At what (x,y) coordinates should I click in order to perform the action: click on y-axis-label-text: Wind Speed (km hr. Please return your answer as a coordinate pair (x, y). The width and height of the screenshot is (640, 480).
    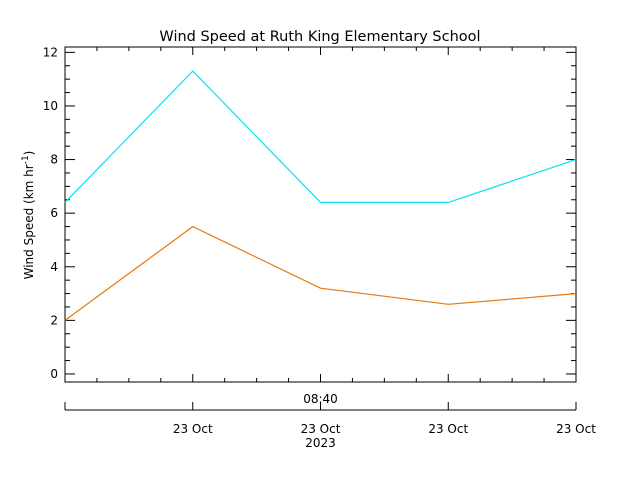
    Looking at the image, I should click on (29, 221).